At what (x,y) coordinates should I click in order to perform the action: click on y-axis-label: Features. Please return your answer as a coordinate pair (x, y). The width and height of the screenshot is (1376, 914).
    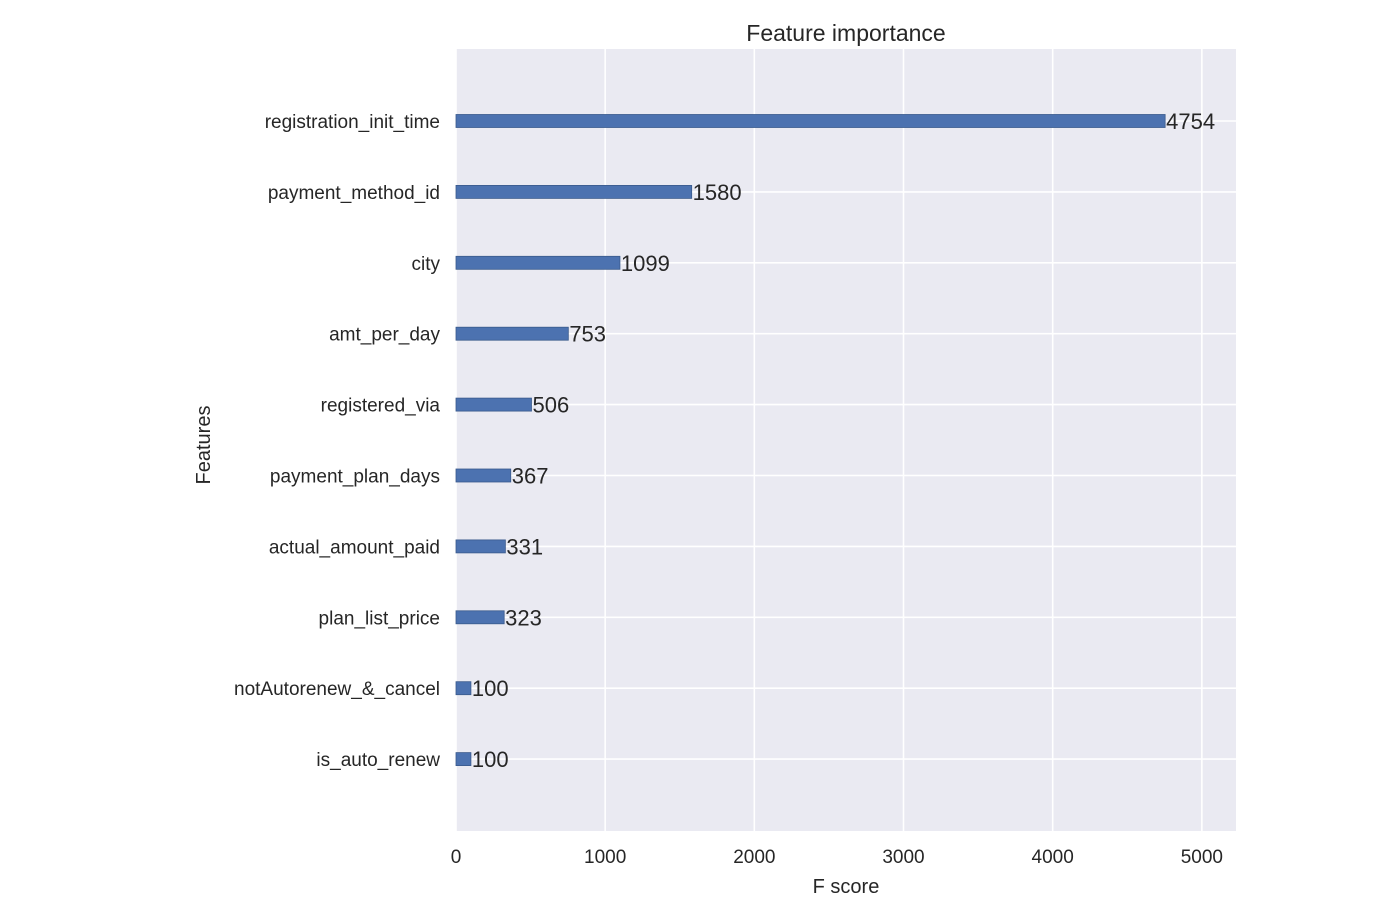
    Looking at the image, I should click on (204, 445).